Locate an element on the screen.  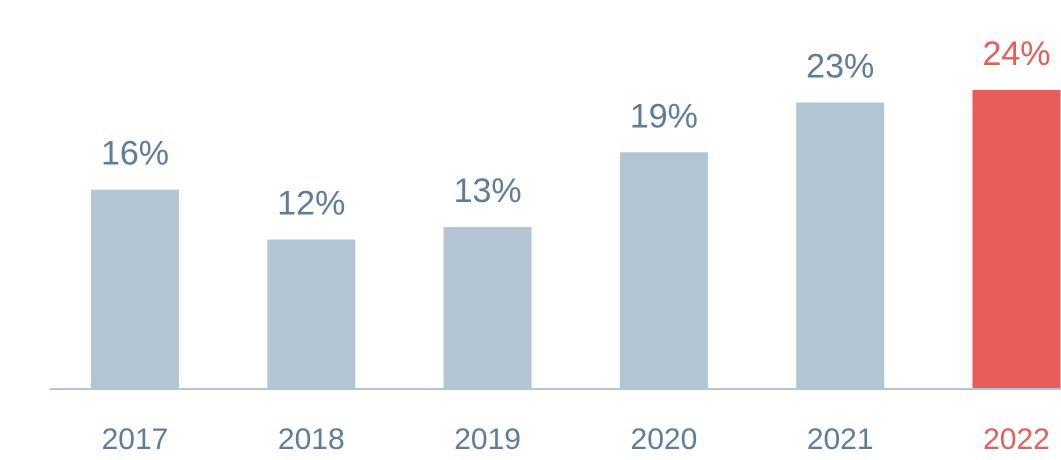
x-tick-label: 2021 is located at coordinates (840, 439).